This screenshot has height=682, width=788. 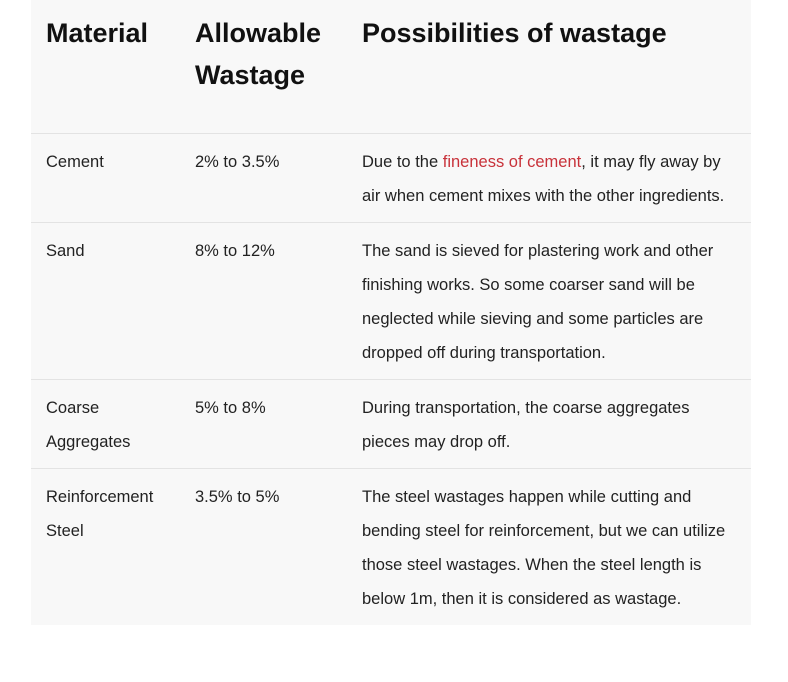 I want to click on cell: Reinforcement Steel, so click(x=105, y=546).